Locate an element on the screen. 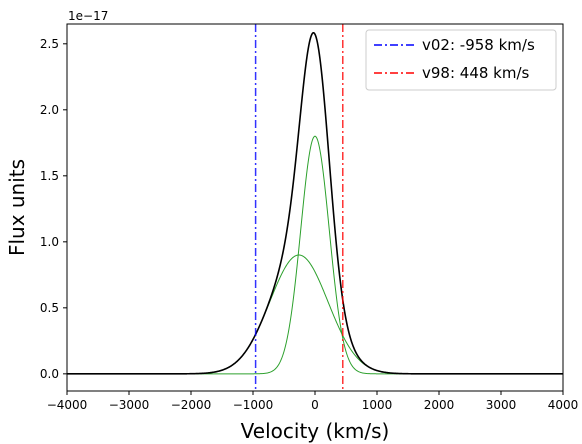 The image size is (582, 444). x-tick-label: 4000 is located at coordinates (563, 405).